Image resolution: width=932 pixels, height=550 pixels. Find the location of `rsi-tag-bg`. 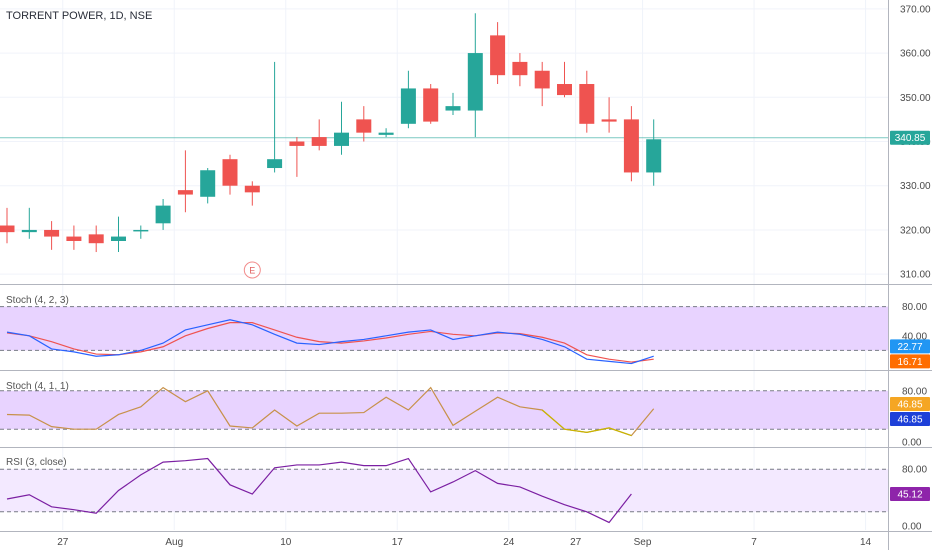

rsi-tag-bg is located at coordinates (910, 493).